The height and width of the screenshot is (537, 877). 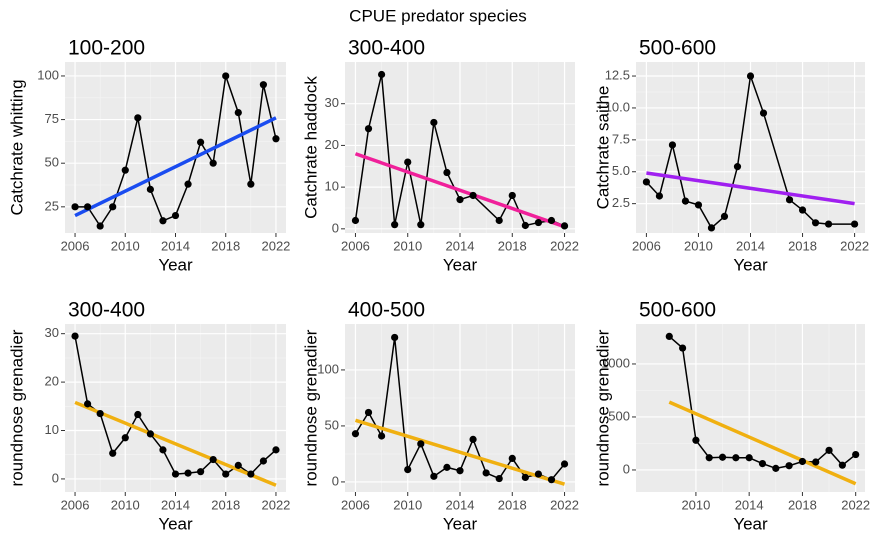 I want to click on y-tick-label: 25, so click(x=52, y=205).